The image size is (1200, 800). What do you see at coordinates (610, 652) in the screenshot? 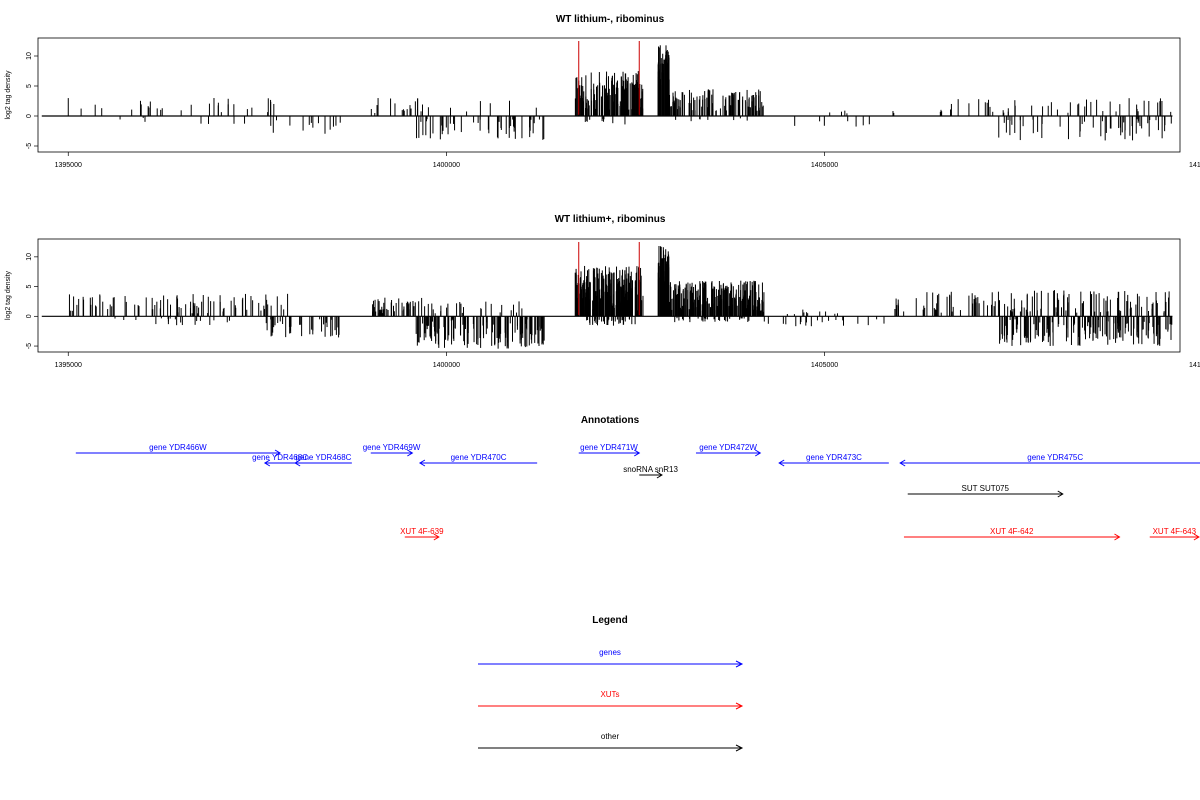
I see `legend-label: genes` at bounding box center [610, 652].